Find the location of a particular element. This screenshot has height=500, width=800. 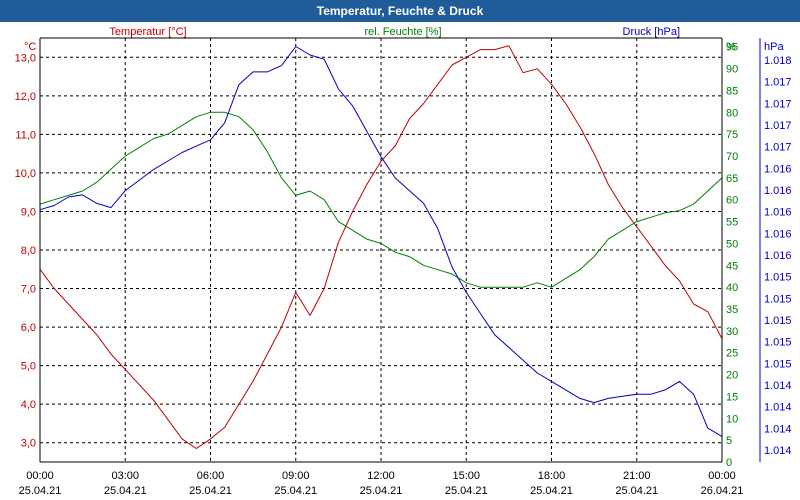

humidity-tick-label: 35 is located at coordinates (732, 310).